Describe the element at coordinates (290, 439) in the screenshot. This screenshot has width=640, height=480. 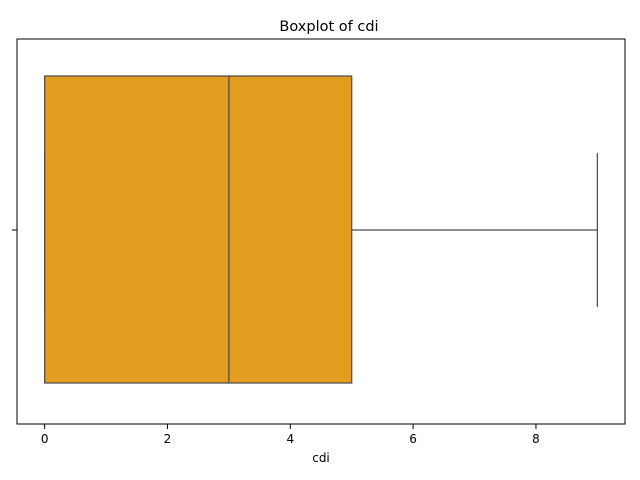
I see `x-tick-label: 4` at that location.